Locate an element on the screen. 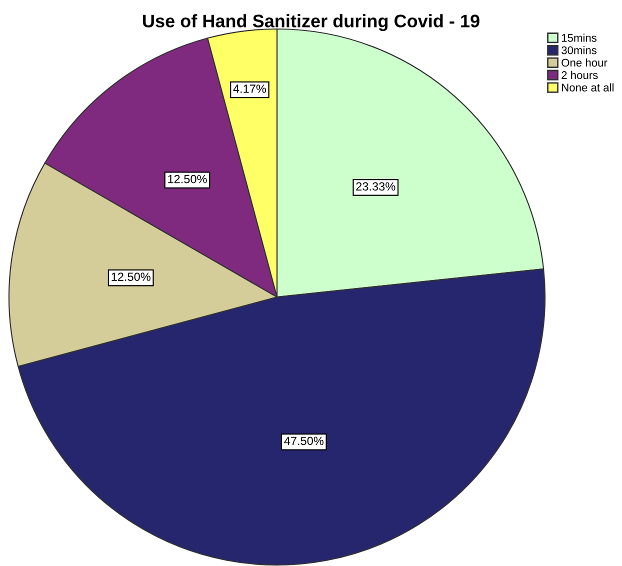  legend-label: None at all is located at coordinates (588, 87).